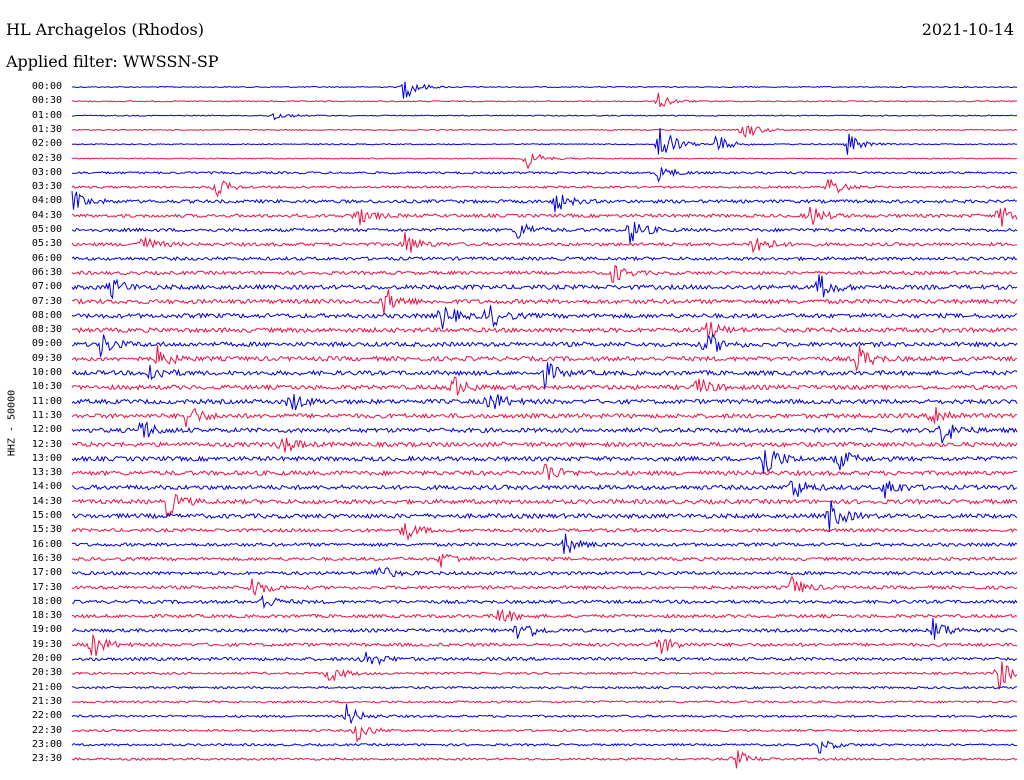  Describe the element at coordinates (46, 530) in the screenshot. I see `row-label-1530: 15:30` at that location.